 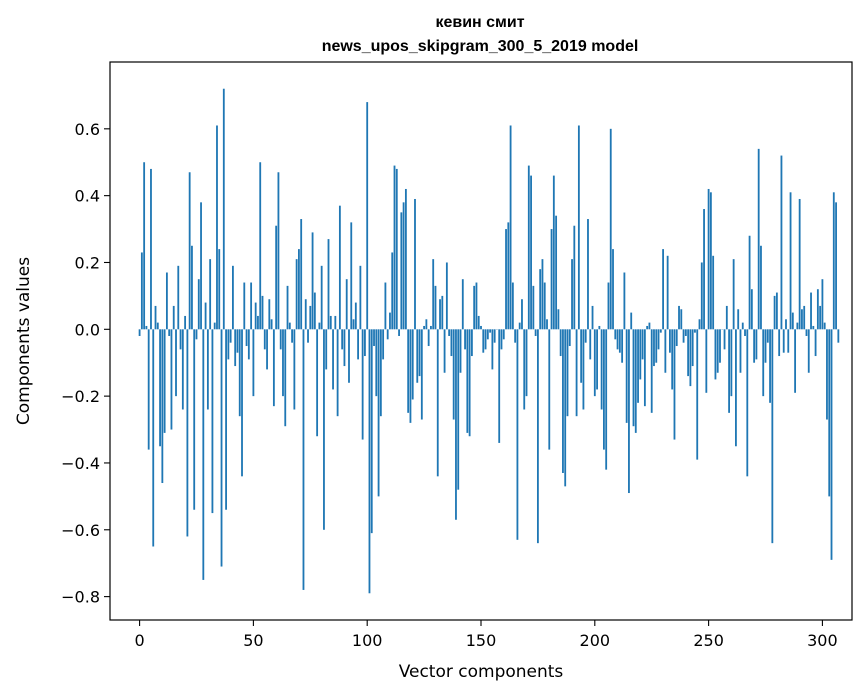 What do you see at coordinates (87, 129) in the screenshot?
I see `y-tick-label: 0.6` at bounding box center [87, 129].